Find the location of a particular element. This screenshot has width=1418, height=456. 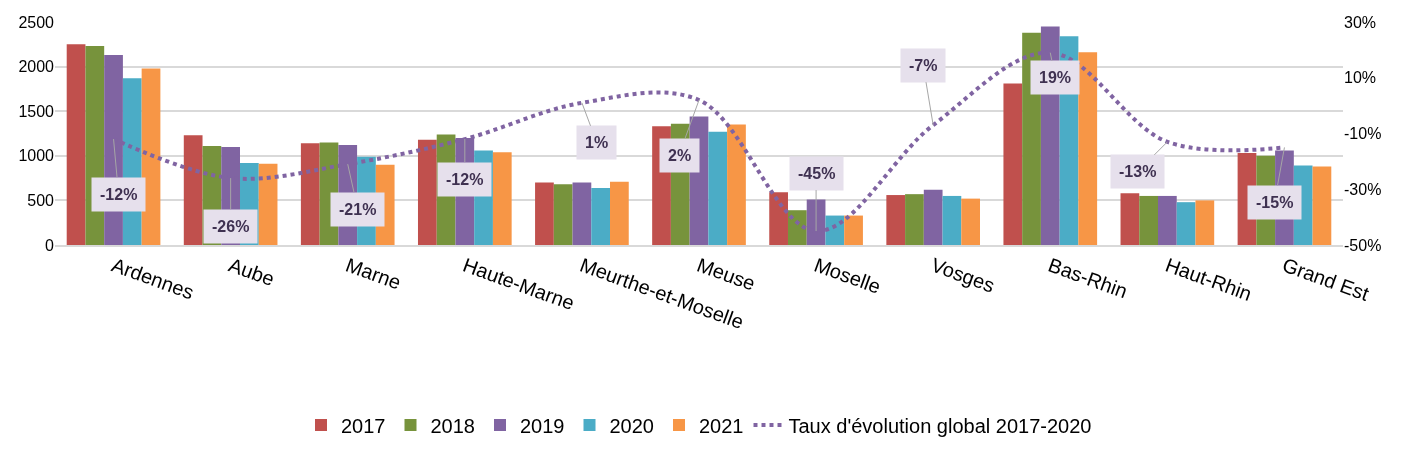

y-tick-label: 1000 is located at coordinates (36, 156).